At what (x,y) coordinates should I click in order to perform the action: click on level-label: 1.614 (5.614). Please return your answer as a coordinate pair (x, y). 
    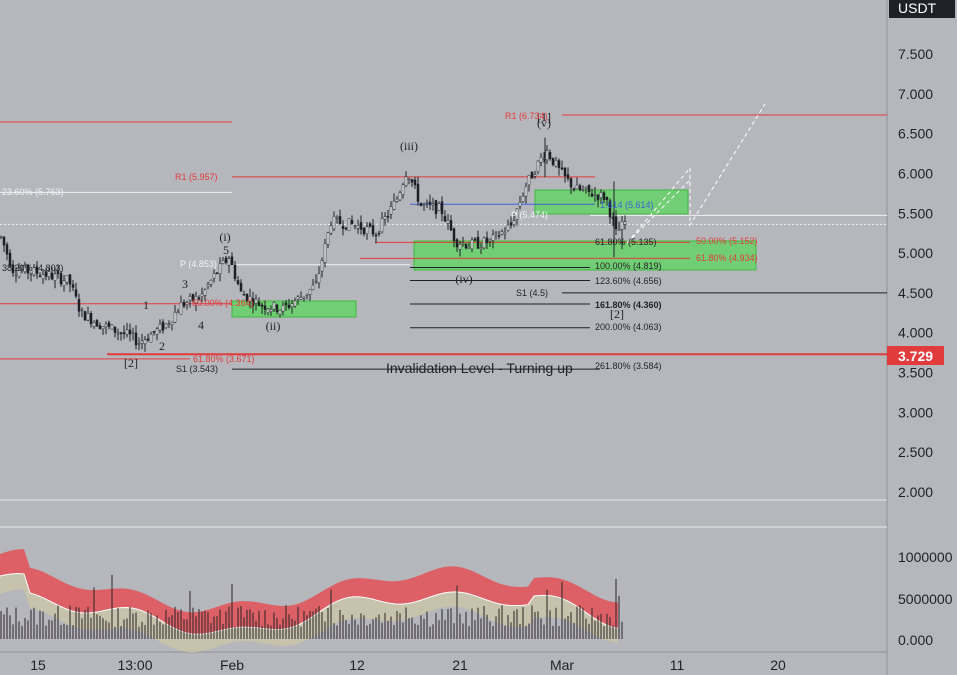
    Looking at the image, I should click on (627, 205).